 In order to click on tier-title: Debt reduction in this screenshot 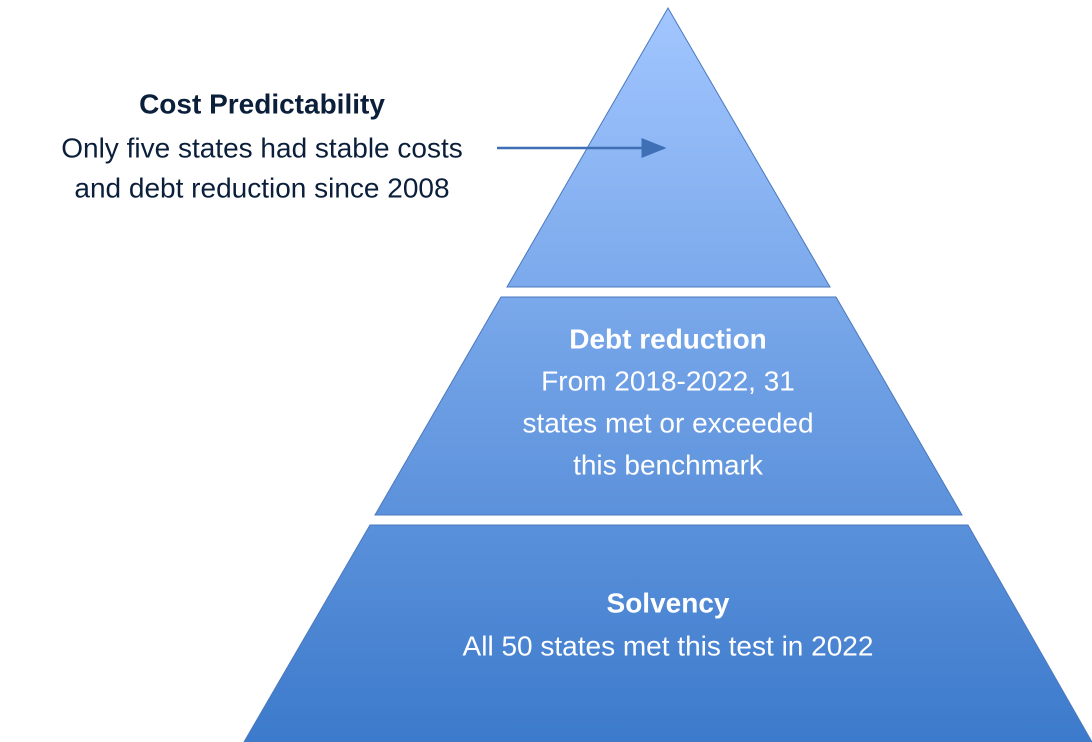, I will do `click(668, 338)`.